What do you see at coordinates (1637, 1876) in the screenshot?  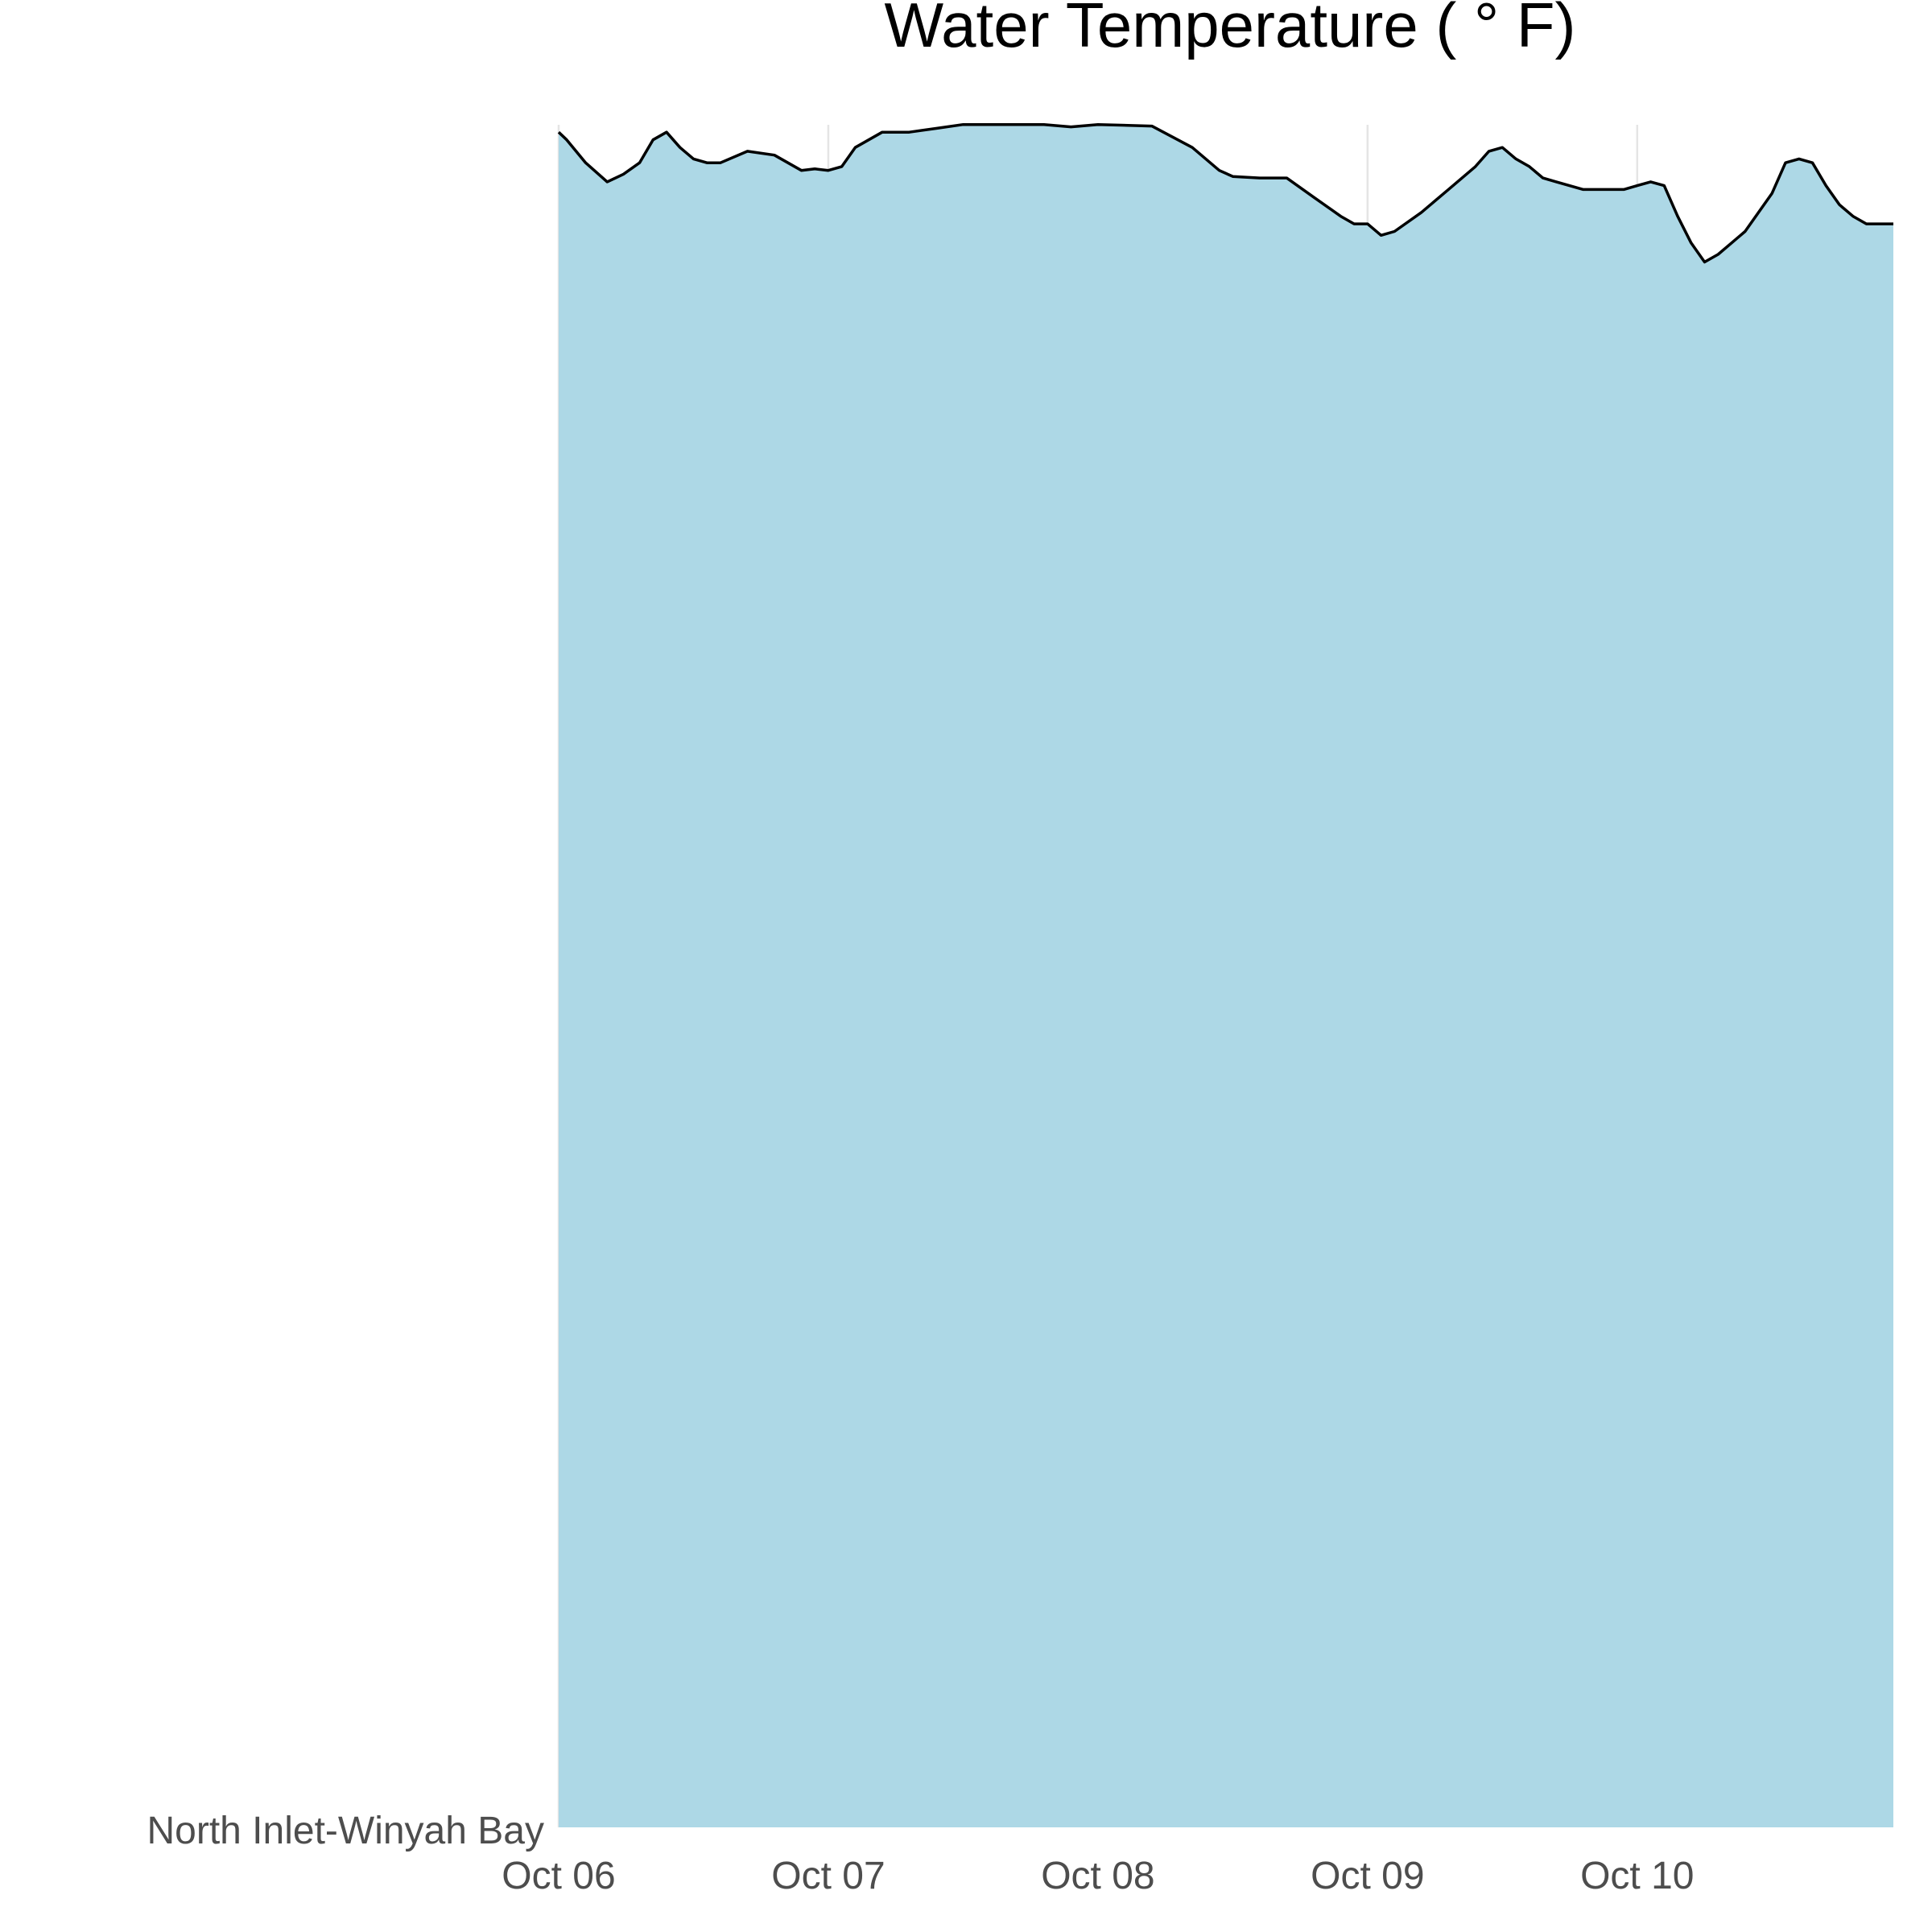 I see `x-tick-label: Oct 10` at bounding box center [1637, 1876].